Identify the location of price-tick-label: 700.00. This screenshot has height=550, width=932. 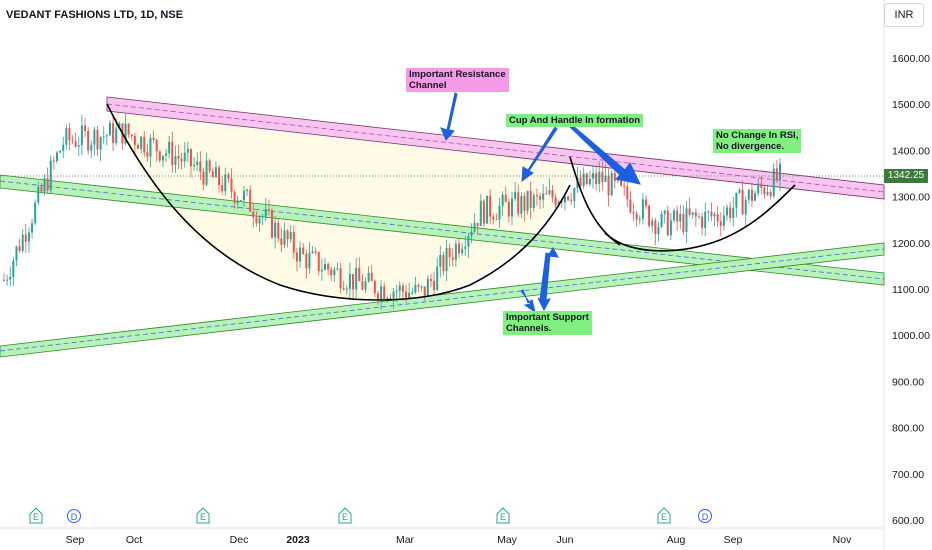
(908, 475).